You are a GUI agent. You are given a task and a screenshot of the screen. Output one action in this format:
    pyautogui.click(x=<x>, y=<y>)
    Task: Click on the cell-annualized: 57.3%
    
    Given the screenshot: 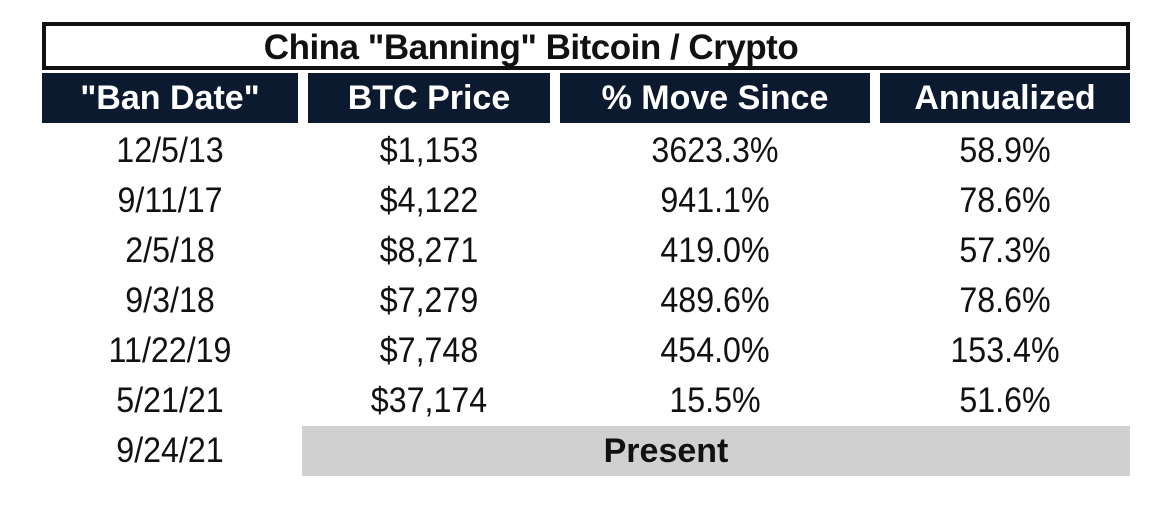 What is the action you would take?
    pyautogui.click(x=1005, y=250)
    